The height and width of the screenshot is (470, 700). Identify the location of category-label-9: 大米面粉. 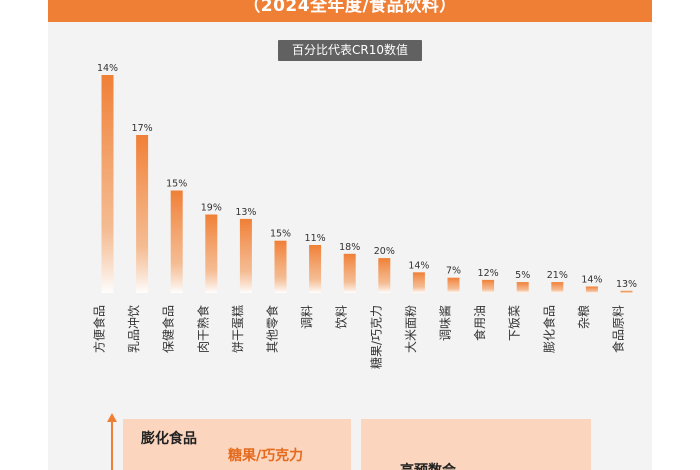
(411, 329).